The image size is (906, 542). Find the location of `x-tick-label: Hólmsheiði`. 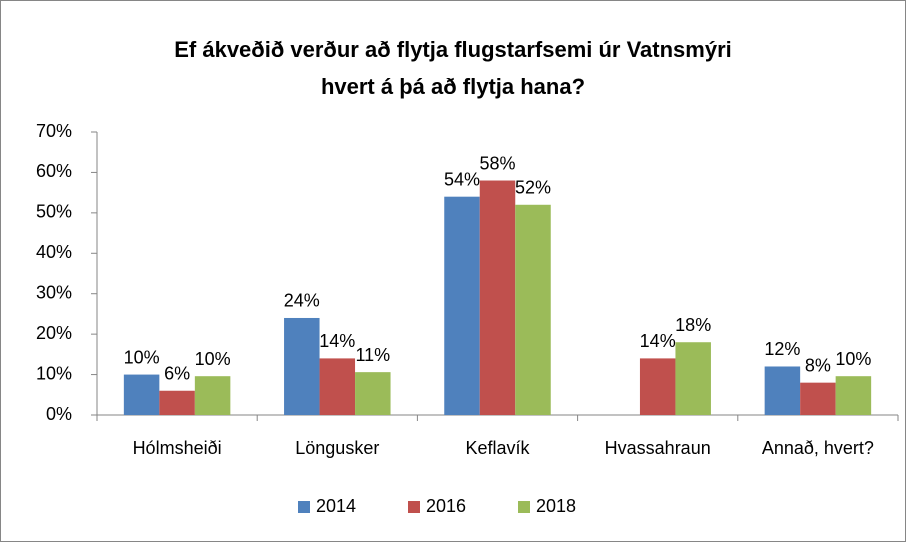

x-tick-label: Hólmsheiði is located at coordinates (177, 448).